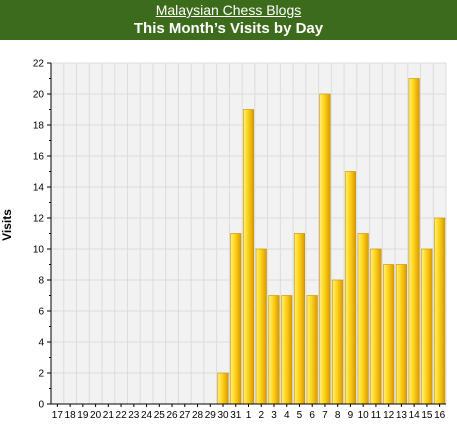 The image size is (457, 429). What do you see at coordinates (228, 28) in the screenshot?
I see `chart-title: This Month’s Visits by Day` at bounding box center [228, 28].